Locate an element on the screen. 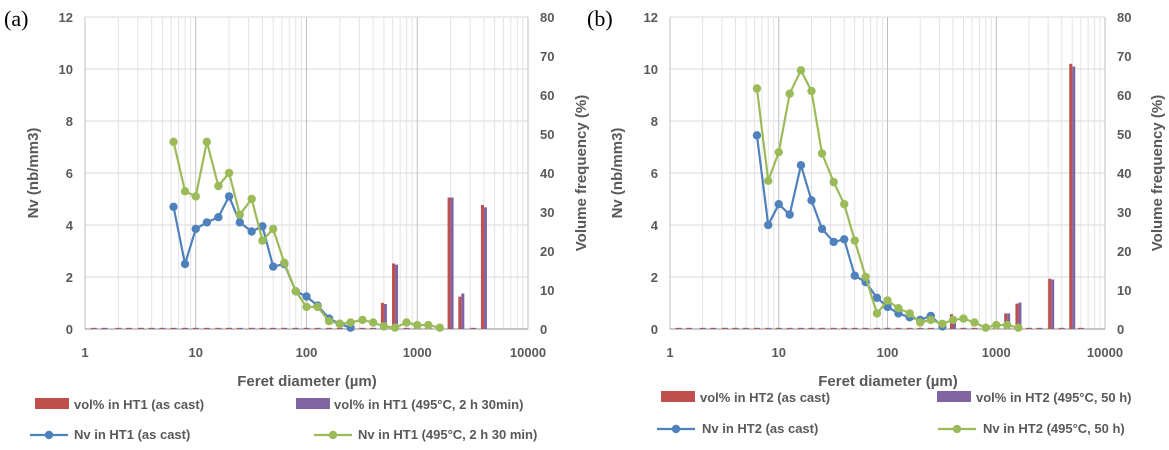  legend-label: vol% in HT1 (495°C, 2 h 30min) is located at coordinates (428, 404).